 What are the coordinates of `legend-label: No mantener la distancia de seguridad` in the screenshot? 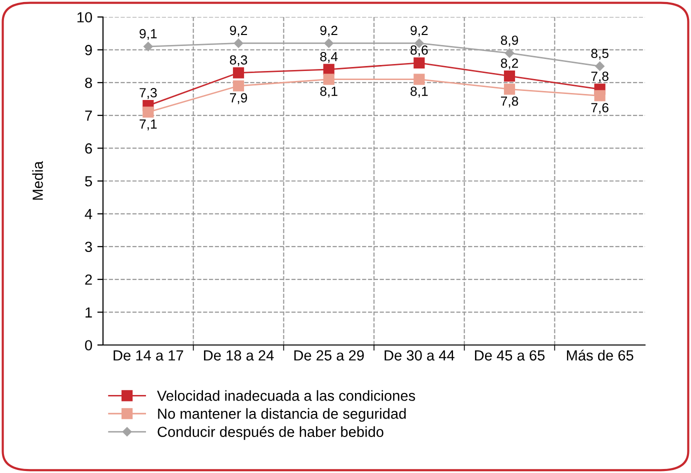 It's located at (282, 415).